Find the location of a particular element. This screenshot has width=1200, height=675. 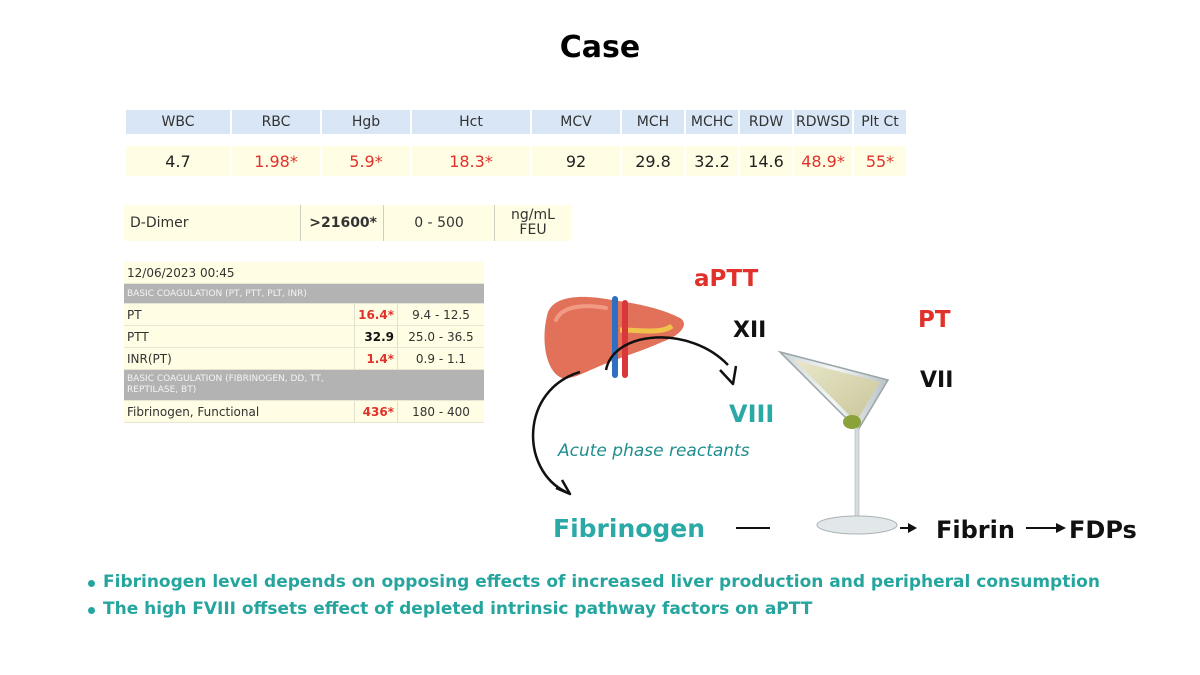

coag-section-header-line2: REPTILASE, BT) is located at coordinates (162, 390).